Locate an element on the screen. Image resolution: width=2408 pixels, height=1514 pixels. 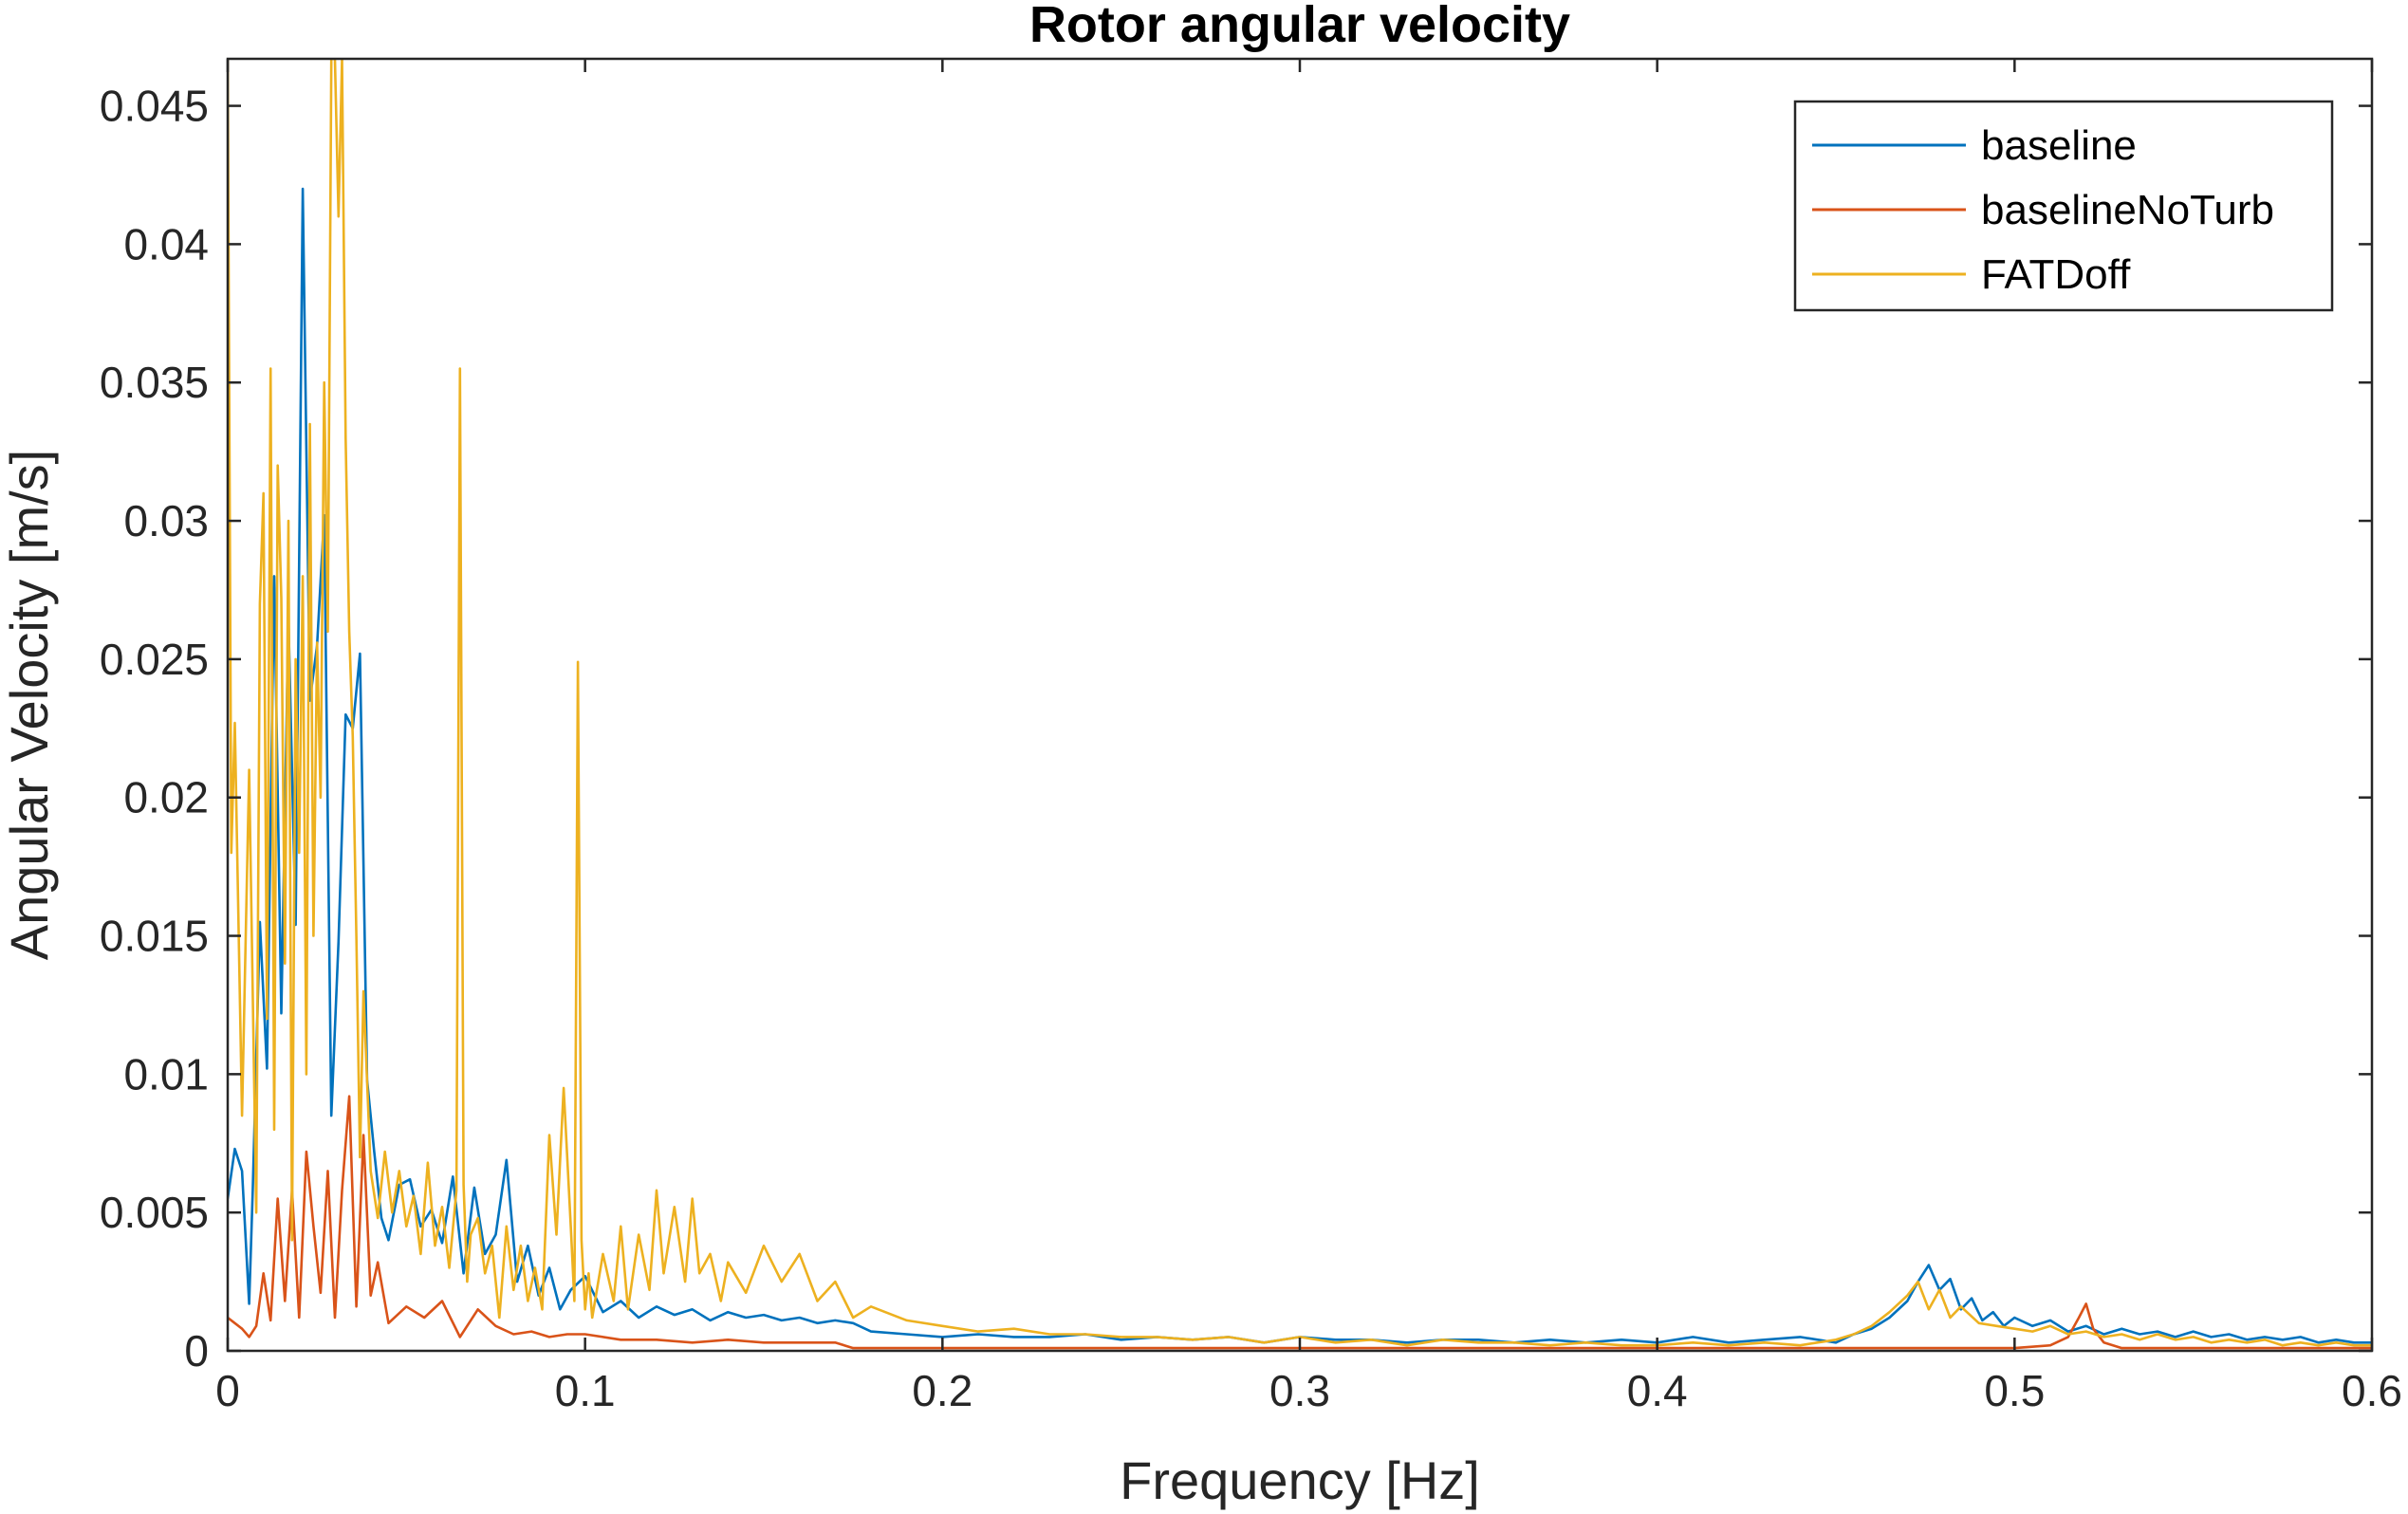
series-line-baselineNoTurb is located at coordinates (1300, 1222).